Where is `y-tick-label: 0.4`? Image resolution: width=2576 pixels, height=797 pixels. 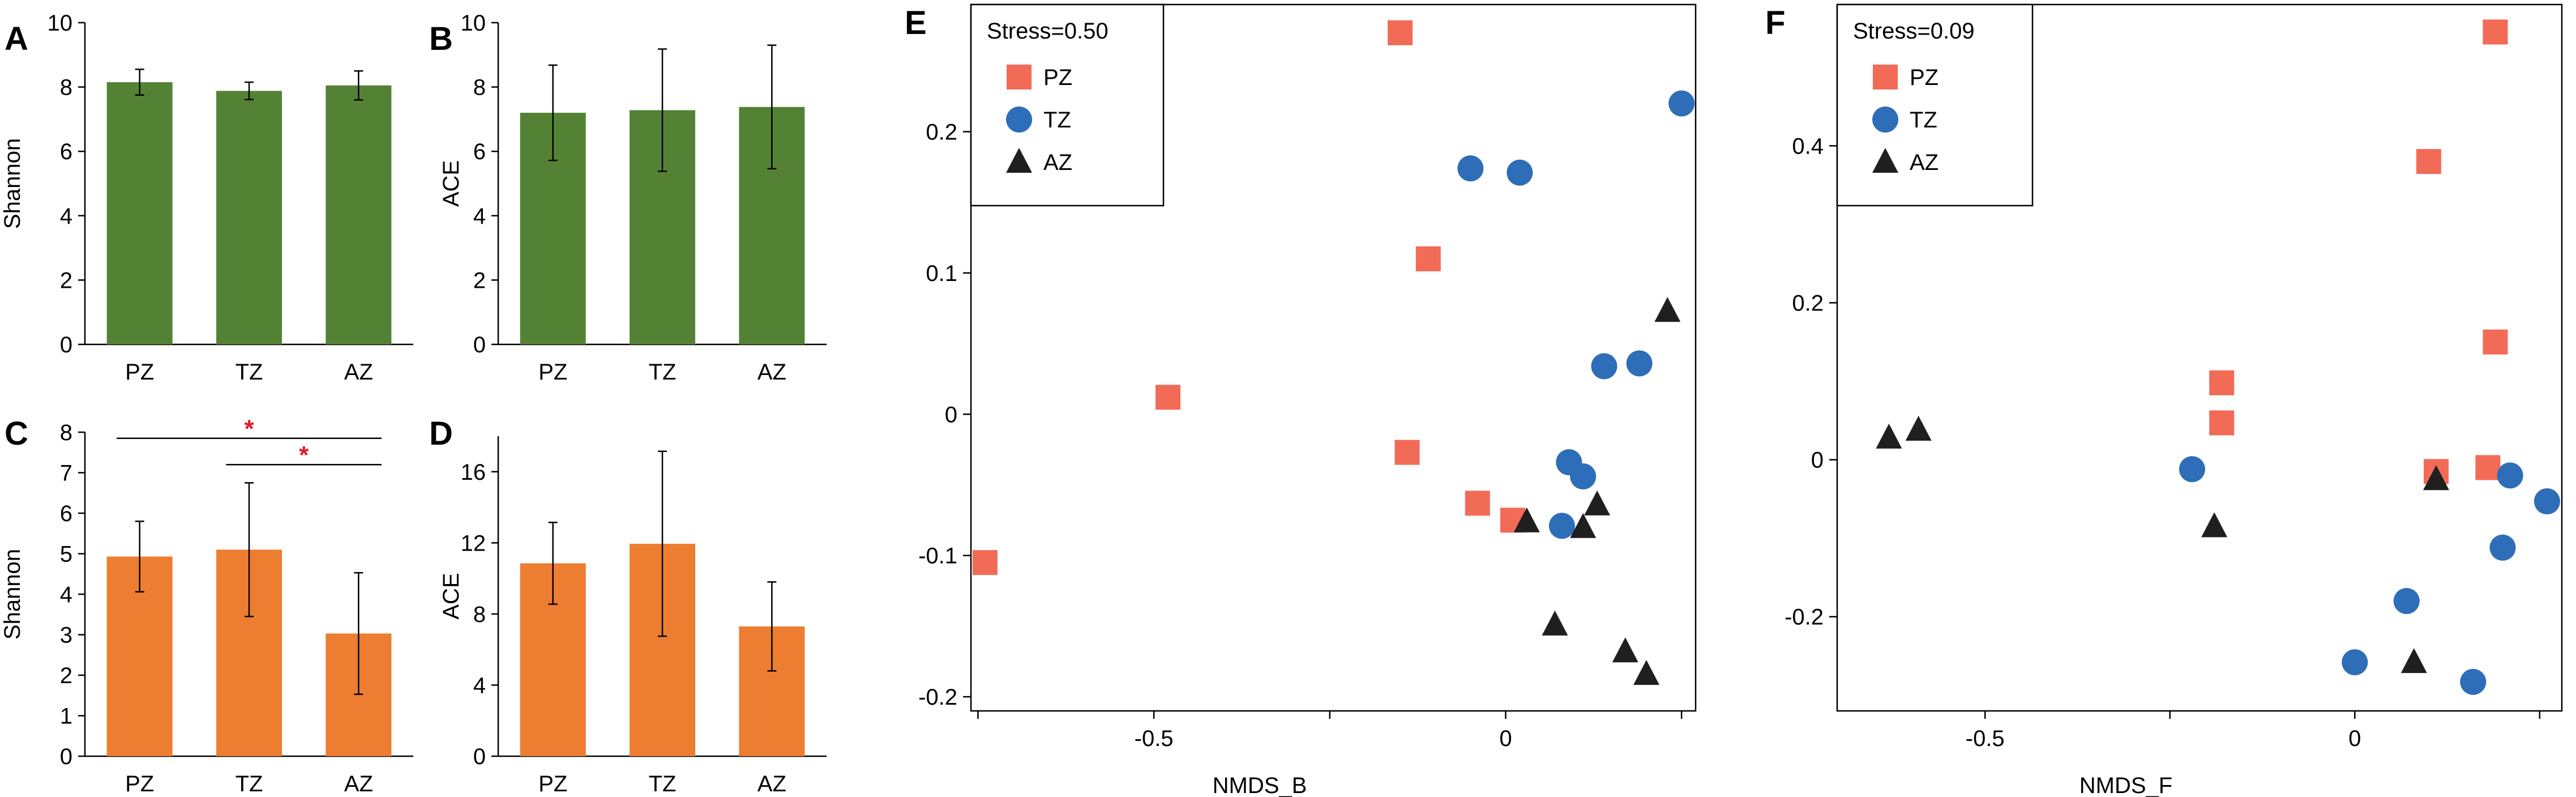 y-tick-label: 0.4 is located at coordinates (1808, 146).